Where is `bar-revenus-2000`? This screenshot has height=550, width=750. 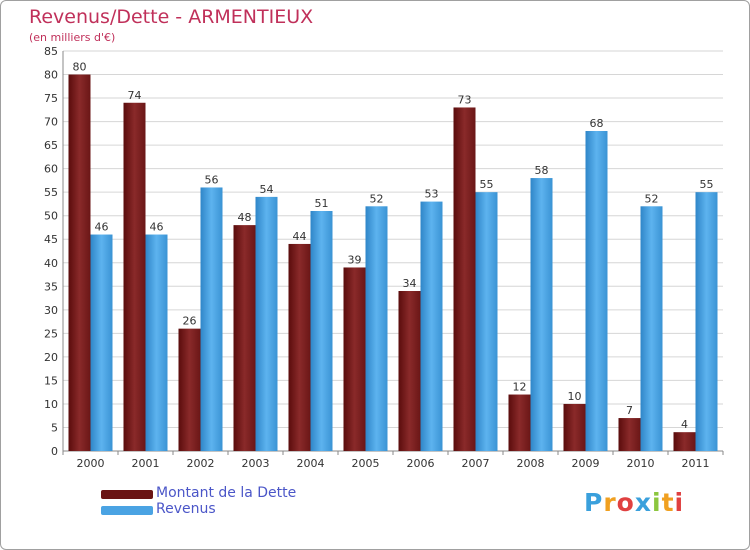 bar-revenus-2000 is located at coordinates (101, 342).